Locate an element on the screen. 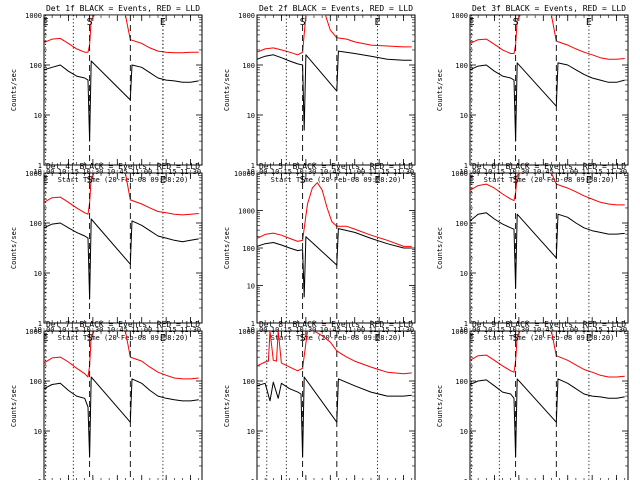 Image resolution: width=640 pixels, height=480 pixels. panel-title: Det 5f BLACK = Events, RED = LLD is located at coordinates (336, 166).